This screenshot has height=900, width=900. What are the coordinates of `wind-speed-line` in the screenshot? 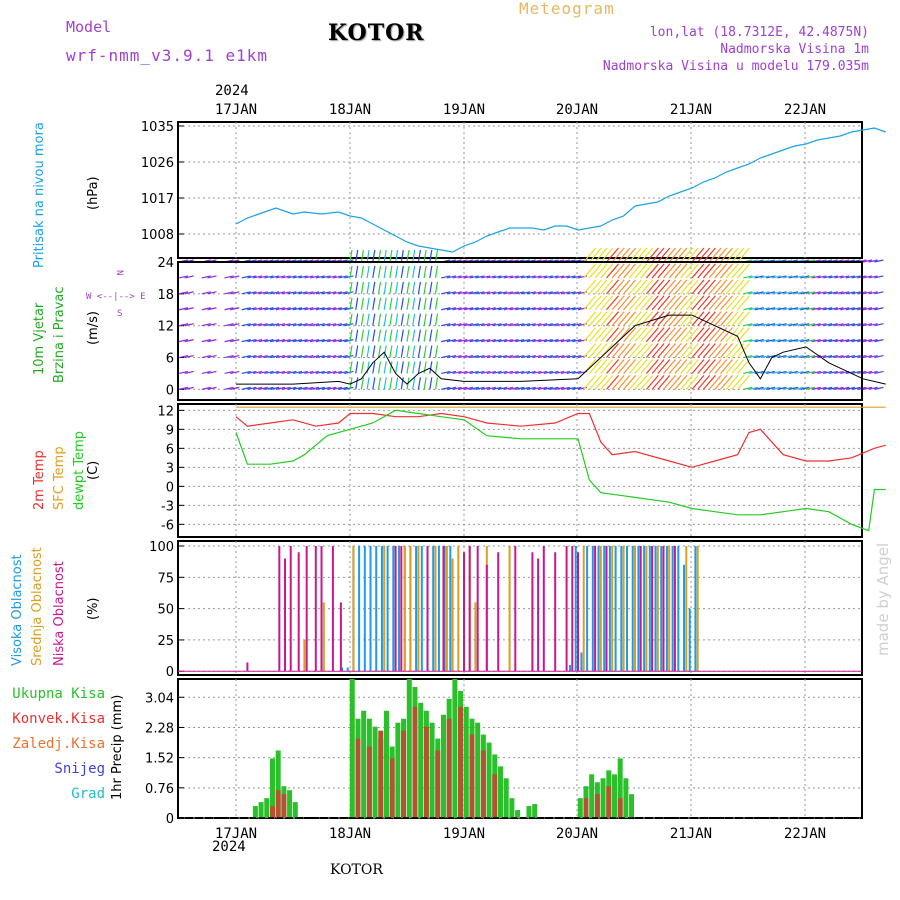 It's located at (561, 349).